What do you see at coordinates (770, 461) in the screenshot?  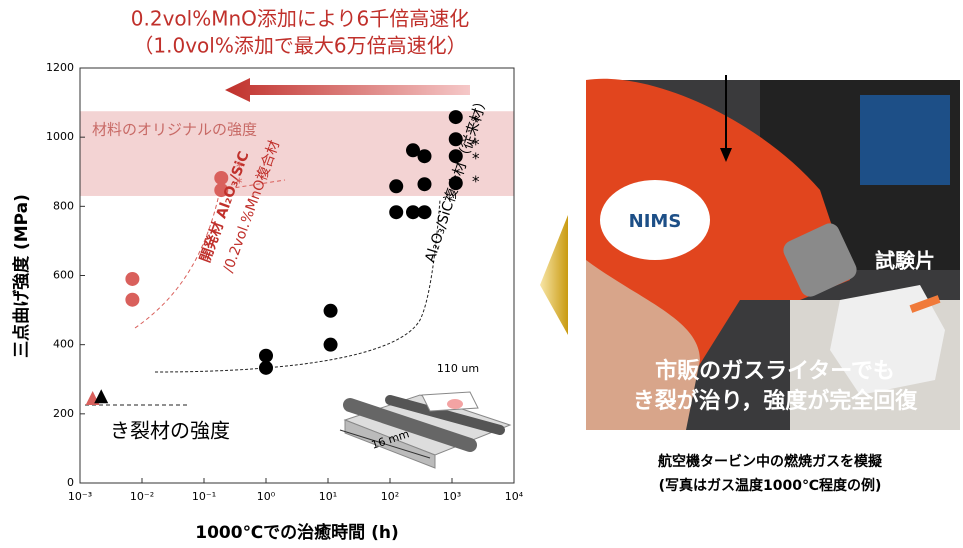 I see `caption: 航空機タービン中の燃焼ガスを模擬` at bounding box center [770, 461].